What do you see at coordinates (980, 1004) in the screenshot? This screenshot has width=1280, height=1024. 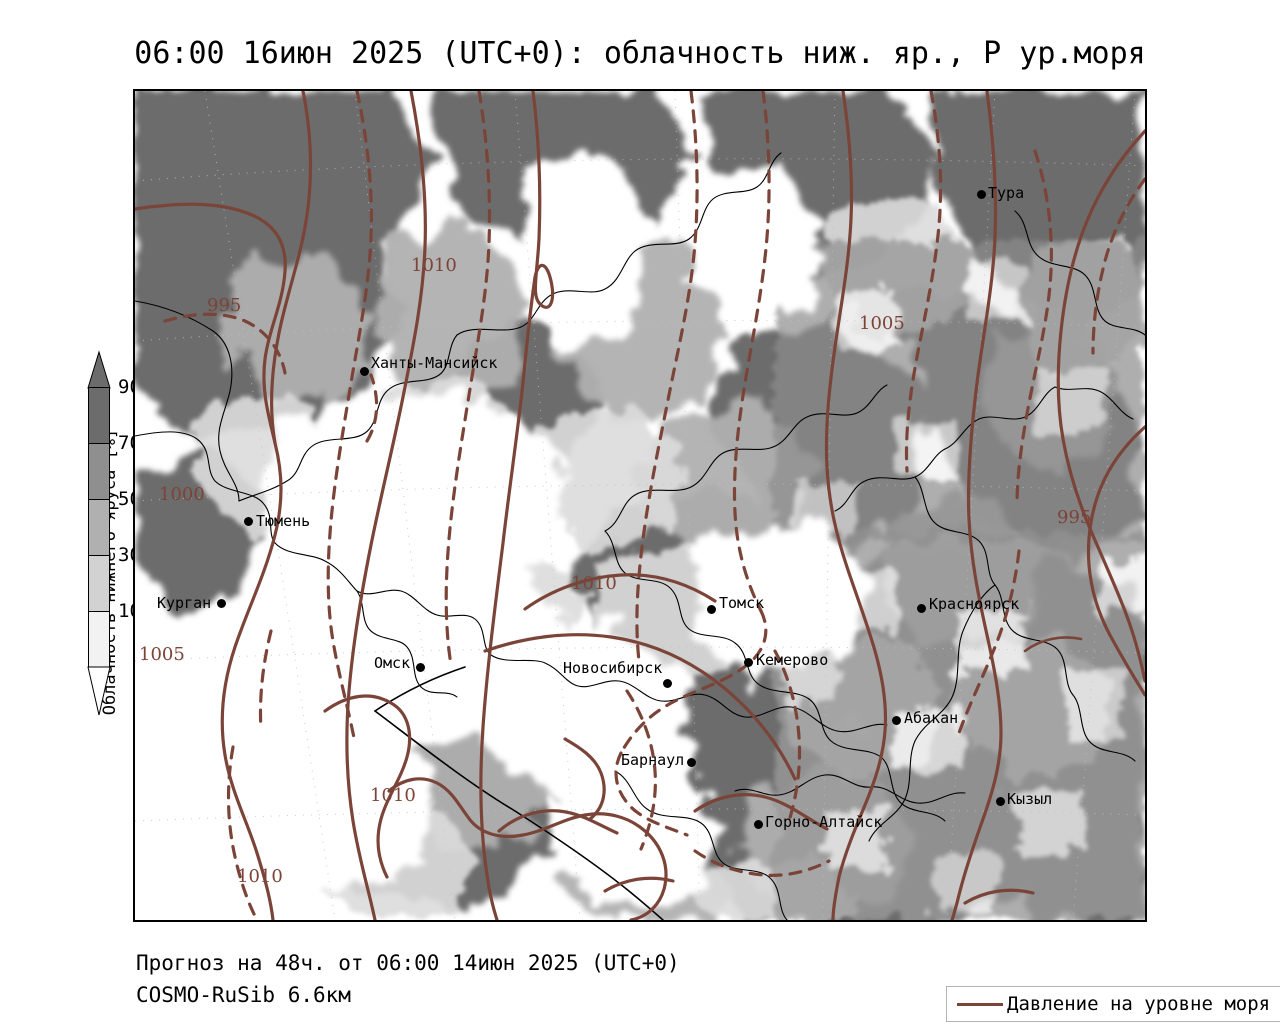 I see `pressure-line-swatch` at bounding box center [980, 1004].